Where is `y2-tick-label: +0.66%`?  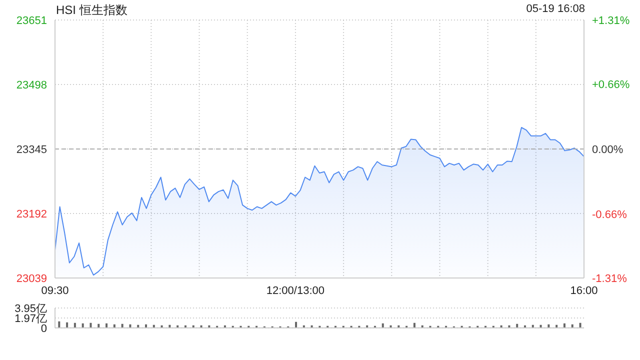 y2-tick-label: +0.66% is located at coordinates (611, 85).